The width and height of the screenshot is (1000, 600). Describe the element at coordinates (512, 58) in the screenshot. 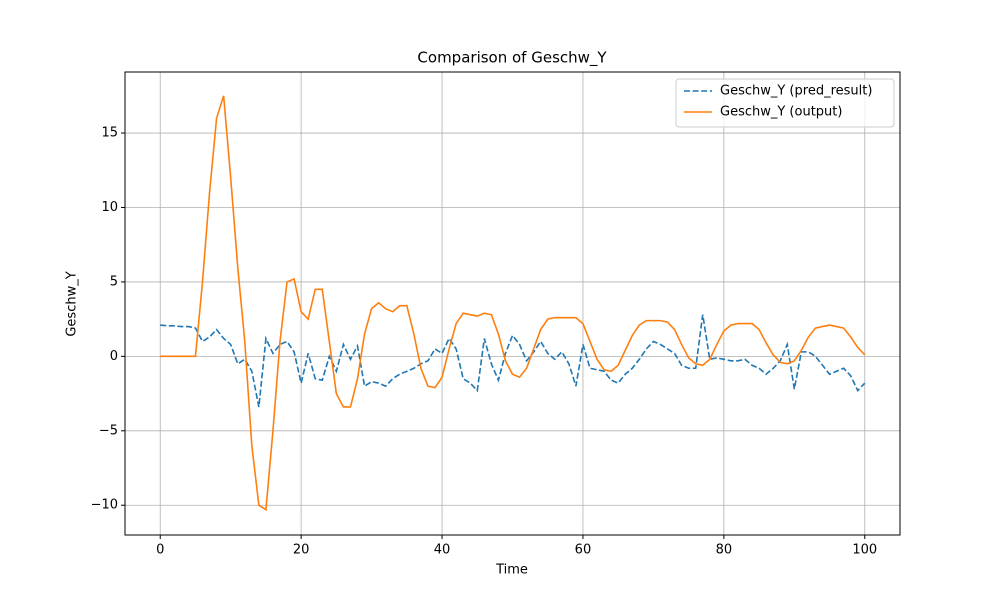

I see `chart-title: Comparison of Geschw_Y` at that location.